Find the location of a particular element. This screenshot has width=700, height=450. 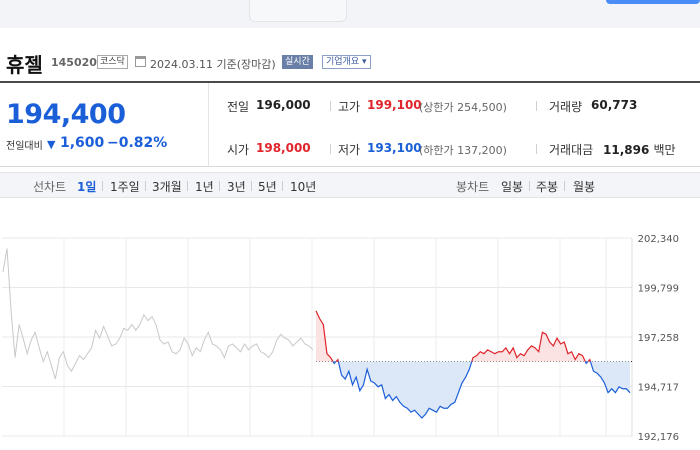

period-1y-tab: 1년 is located at coordinates (204, 187).